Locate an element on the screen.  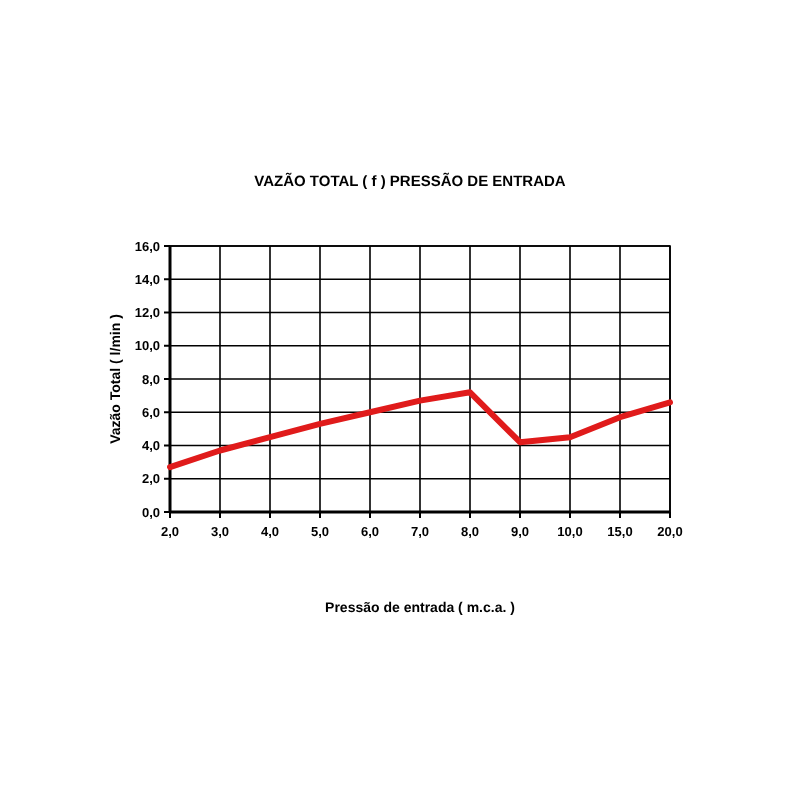
line-series is located at coordinates (420, 430).